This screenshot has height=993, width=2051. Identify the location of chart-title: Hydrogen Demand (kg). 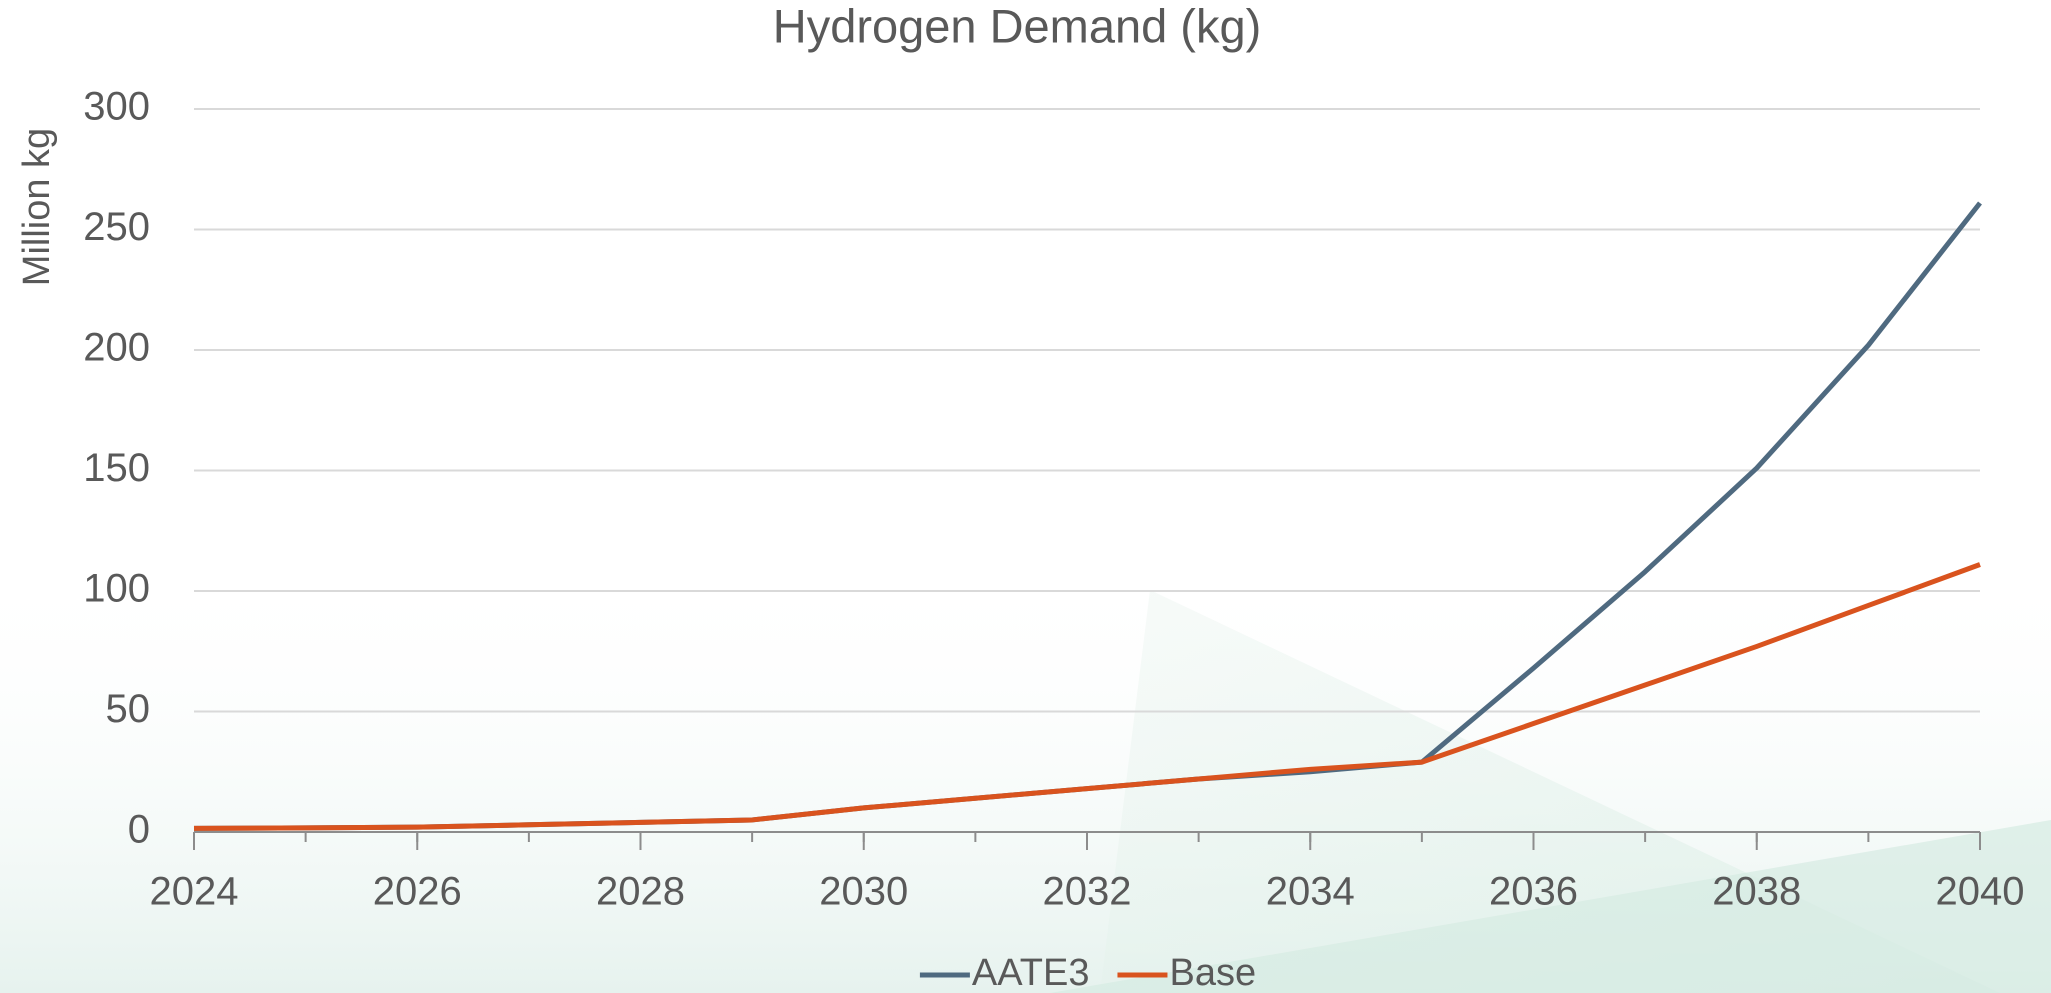
(1017, 26).